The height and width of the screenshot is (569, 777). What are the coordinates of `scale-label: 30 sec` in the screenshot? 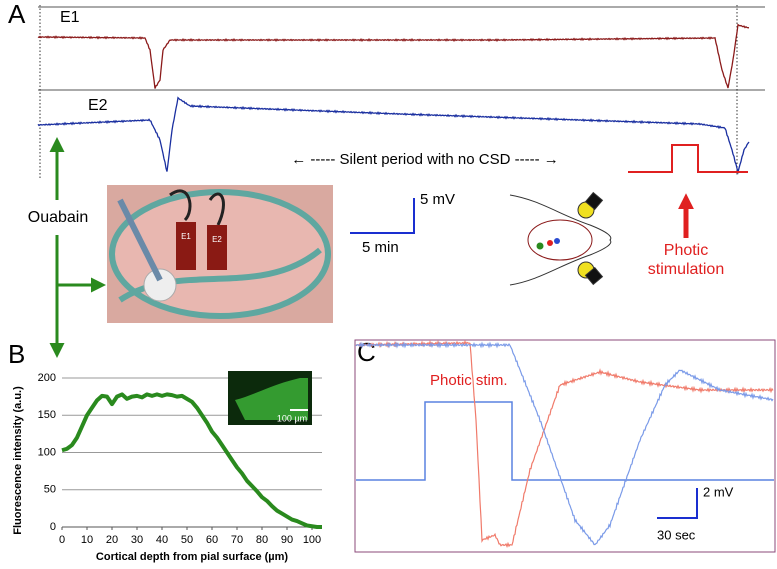 It's located at (676, 534).